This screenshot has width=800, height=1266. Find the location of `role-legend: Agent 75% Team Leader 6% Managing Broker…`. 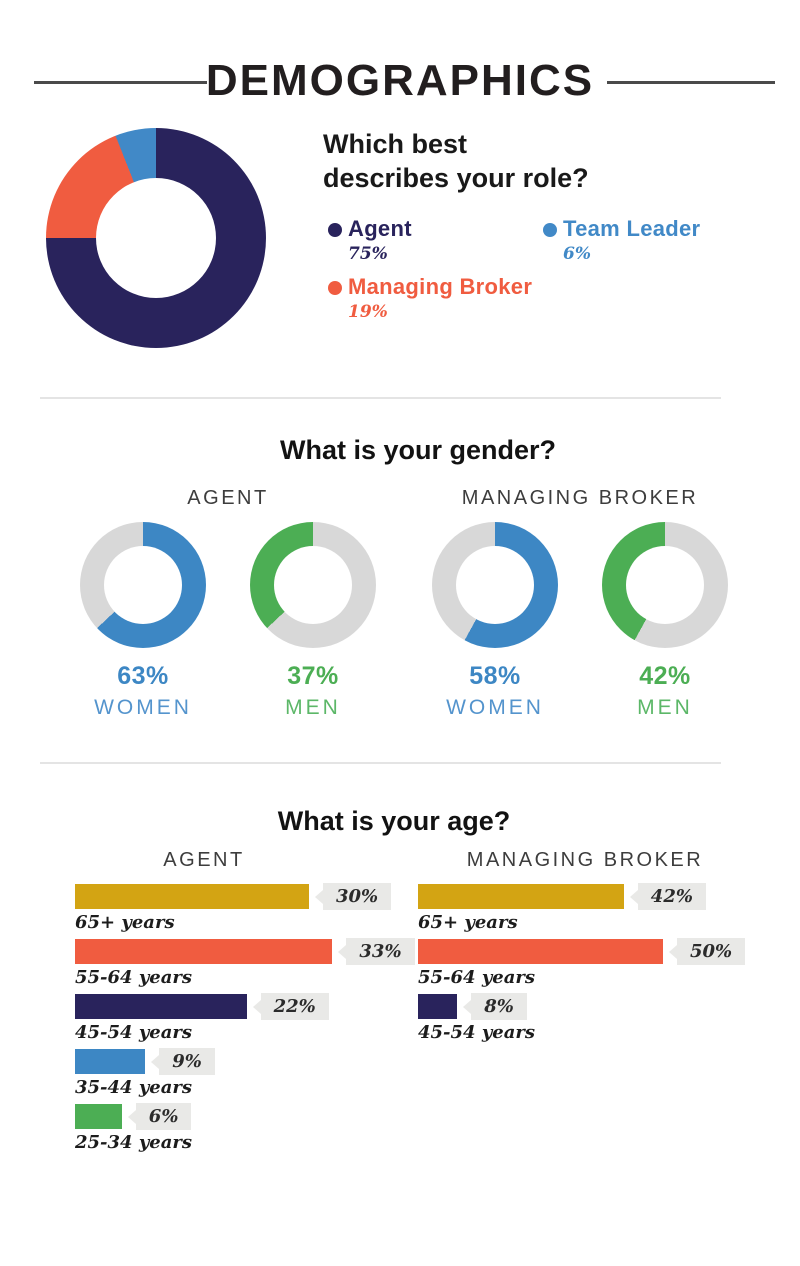

role-legend: Agent 75% Team Leader 6% Managing Broker… is located at coordinates (548, 269).